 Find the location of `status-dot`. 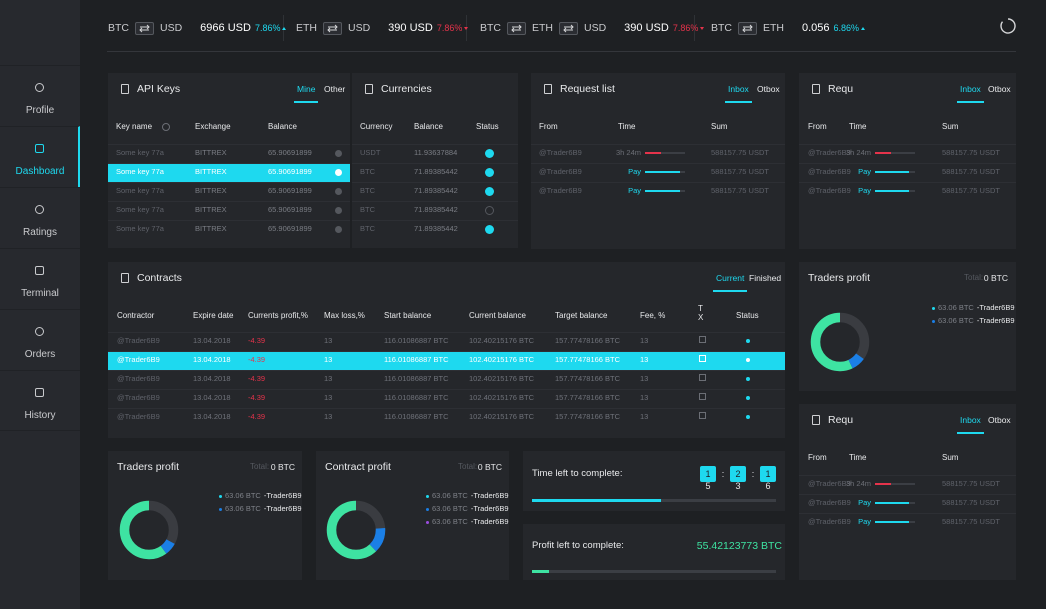

status-dot is located at coordinates (748, 379).